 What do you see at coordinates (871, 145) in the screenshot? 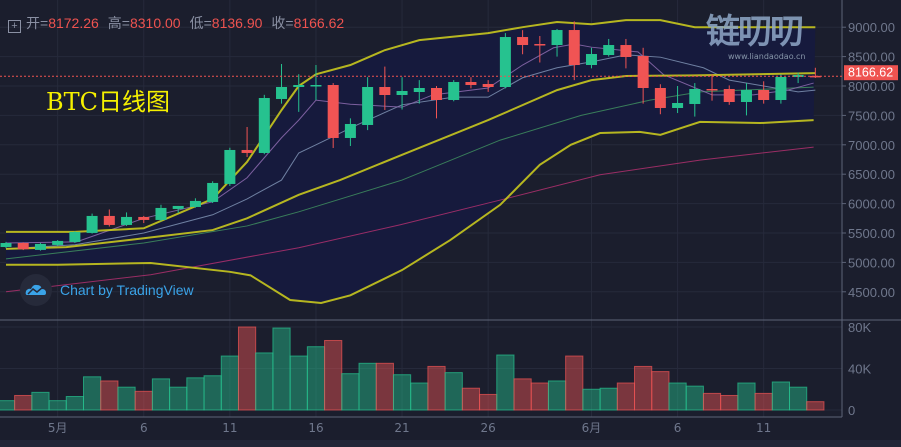
I see `price-tick-label: 7000.00` at bounding box center [871, 145].